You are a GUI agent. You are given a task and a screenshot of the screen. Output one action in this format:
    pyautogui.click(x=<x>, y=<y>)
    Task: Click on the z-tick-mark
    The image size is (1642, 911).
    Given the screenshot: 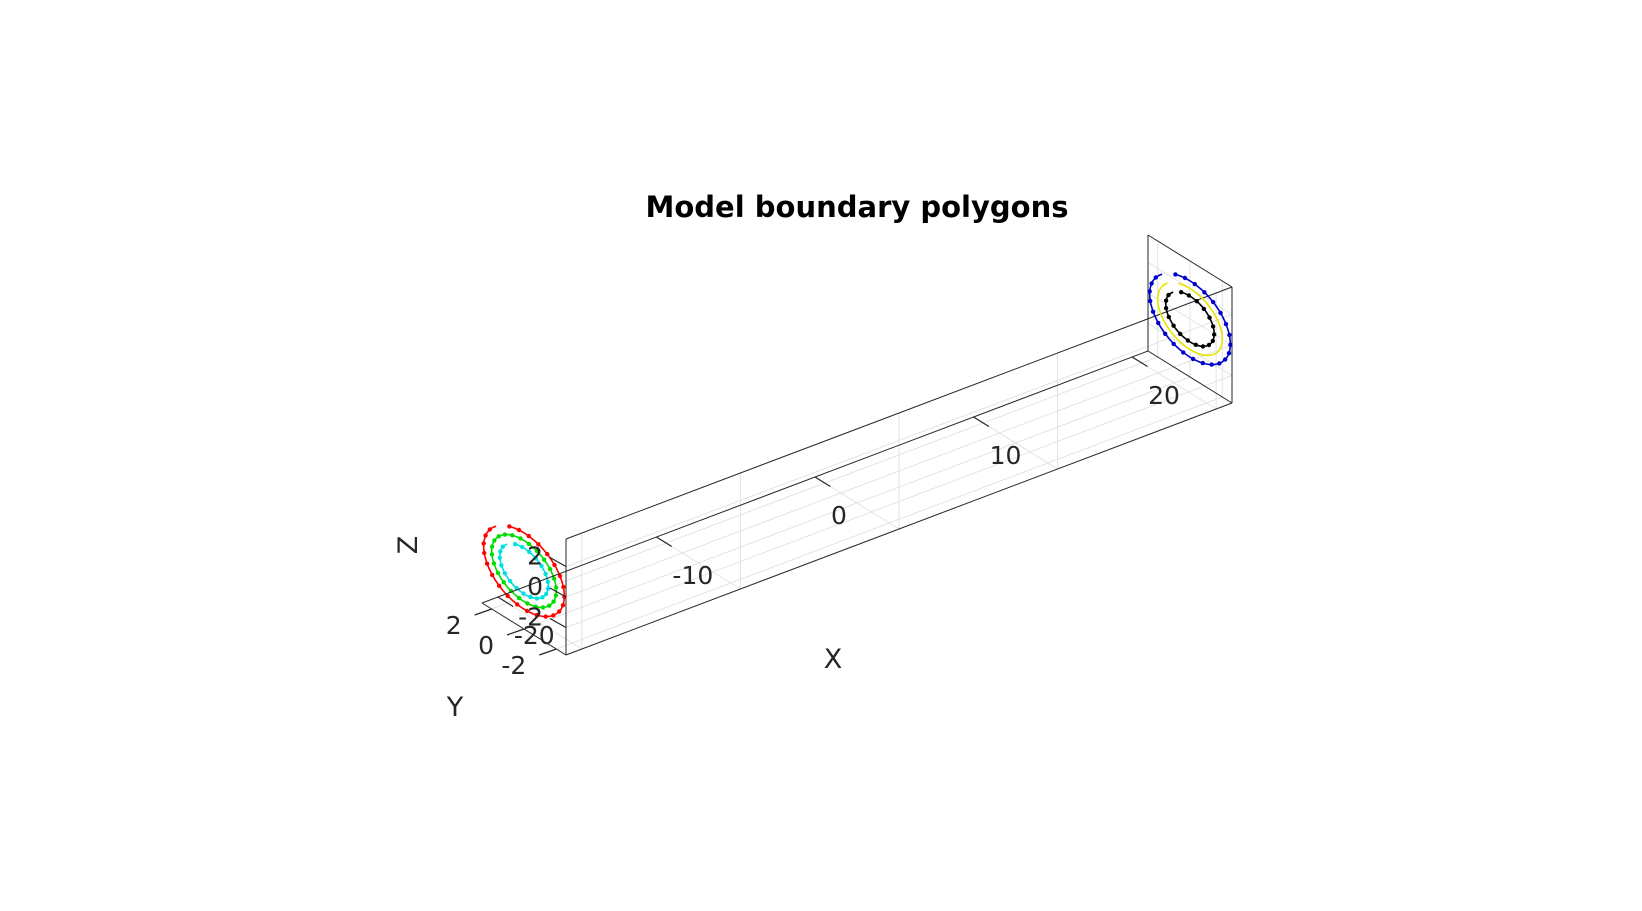 What is the action you would take?
    pyautogui.click(x=558, y=561)
    